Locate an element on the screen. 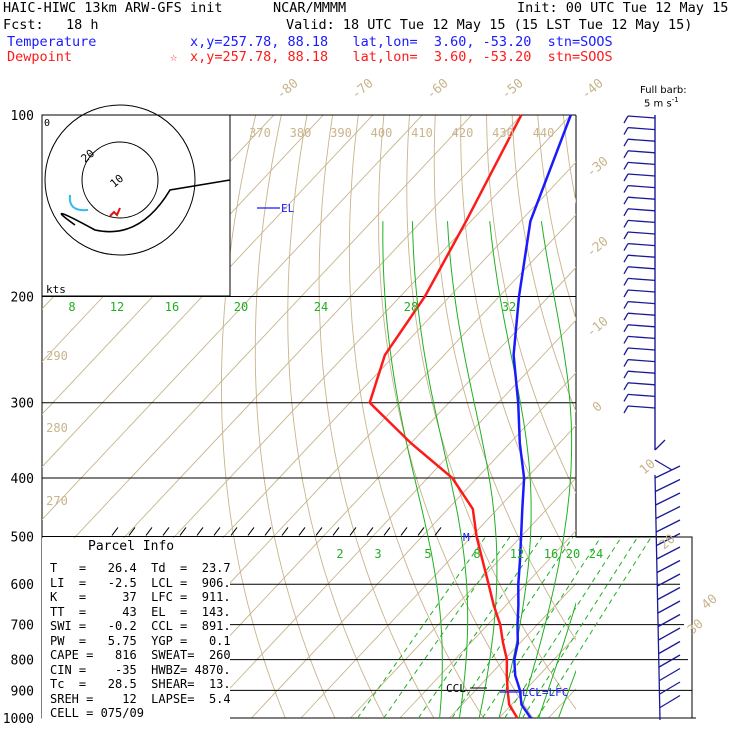 The width and height of the screenshot is (740, 740). mixing-ratio-label: 3 is located at coordinates (377, 554).